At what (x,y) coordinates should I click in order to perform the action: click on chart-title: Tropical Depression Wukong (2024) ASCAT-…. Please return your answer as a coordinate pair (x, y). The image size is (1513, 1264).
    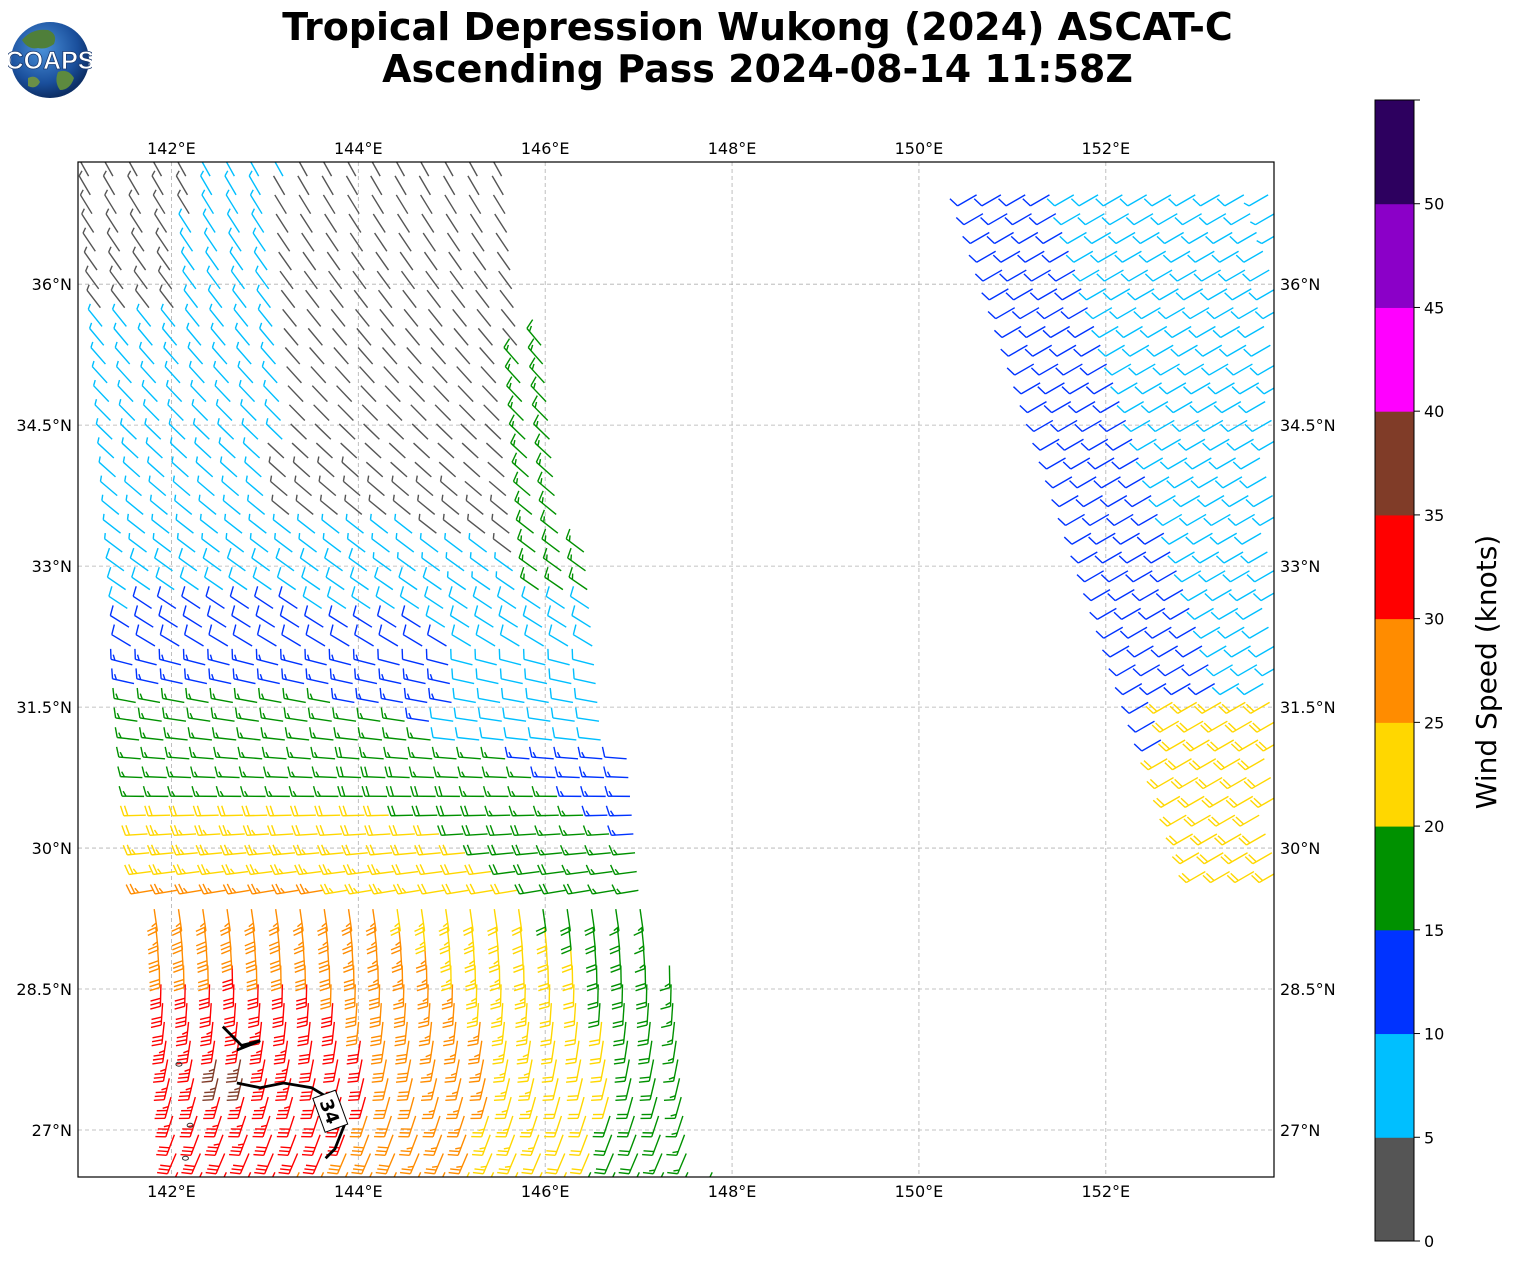
    Looking at the image, I should click on (757, 48).